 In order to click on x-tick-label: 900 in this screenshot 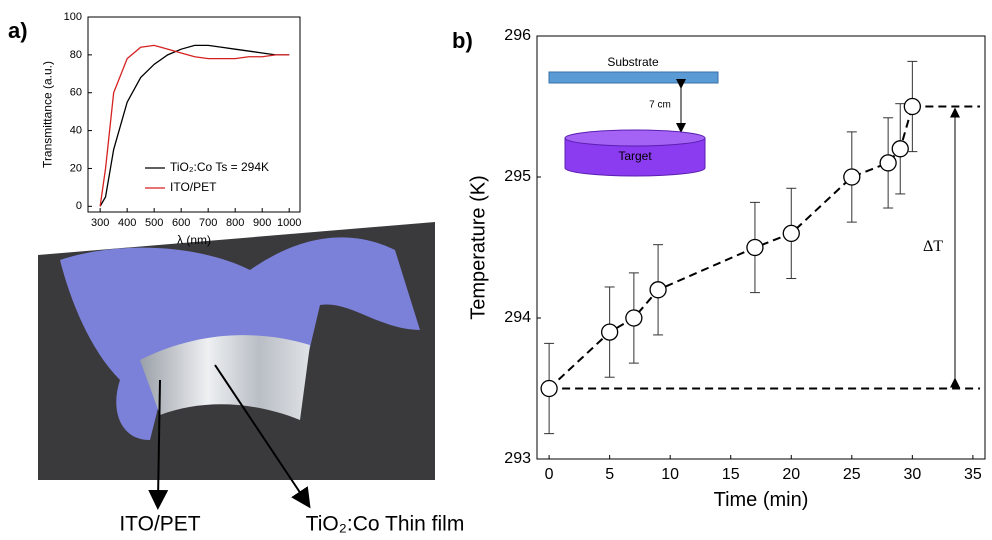, I will do `click(262, 223)`.